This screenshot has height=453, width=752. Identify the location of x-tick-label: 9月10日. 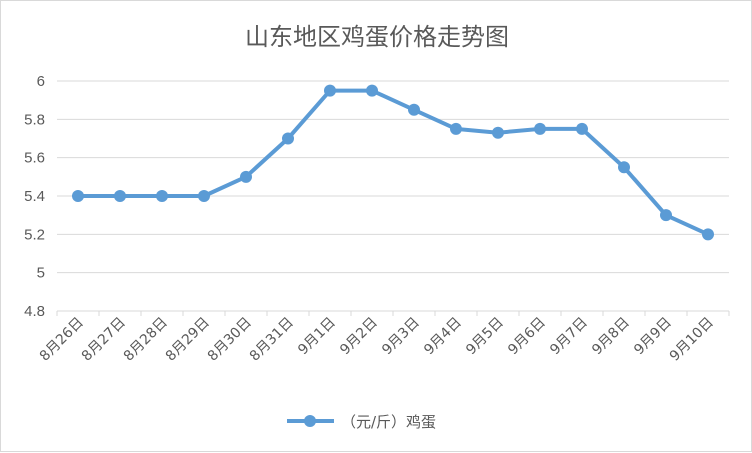
(692, 340).